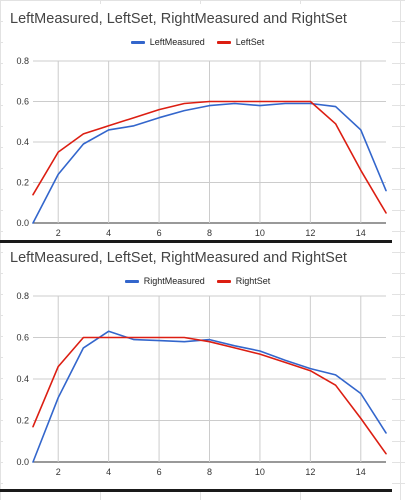 This screenshot has height=500, width=405. I want to click on legend-item-right-set: RightSet, so click(243, 281).